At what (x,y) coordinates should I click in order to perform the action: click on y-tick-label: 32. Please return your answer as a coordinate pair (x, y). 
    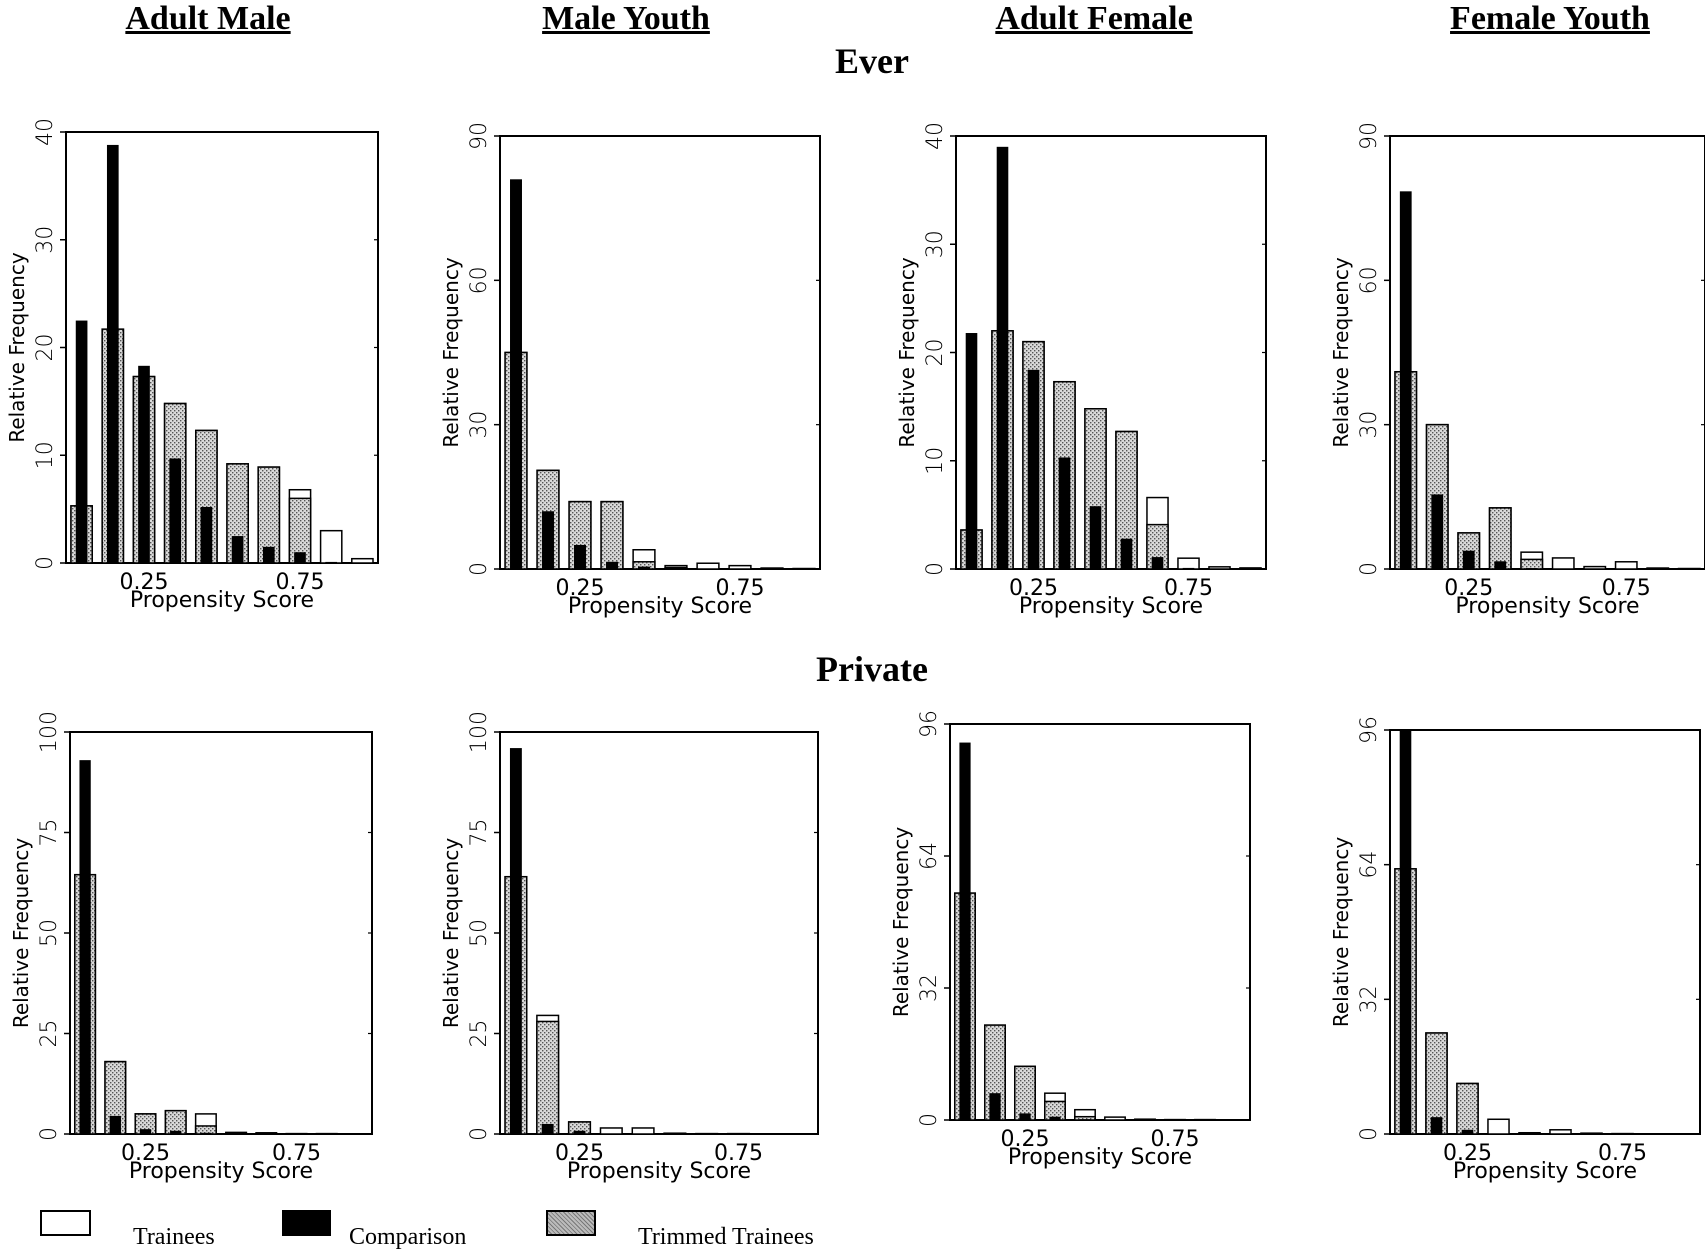
    Looking at the image, I should click on (929, 988).